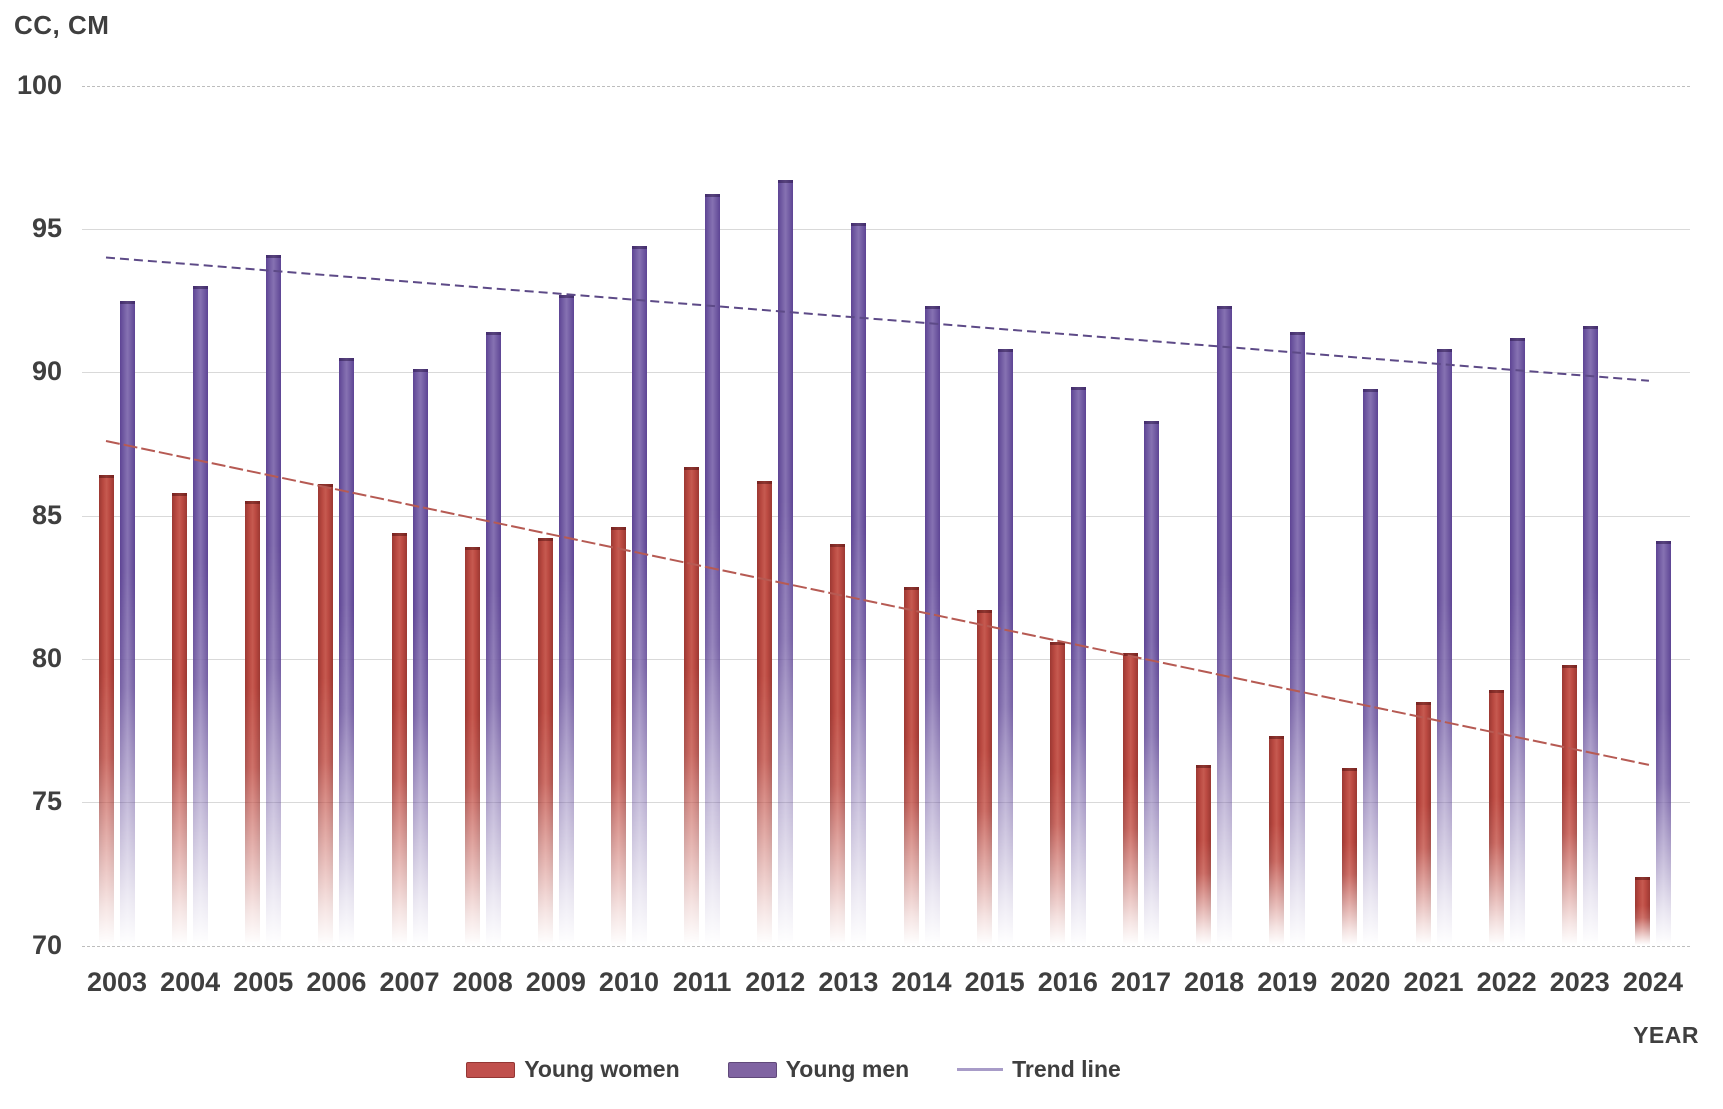 The height and width of the screenshot is (1109, 1723). I want to click on bar-young-men-2008, so click(493, 639).